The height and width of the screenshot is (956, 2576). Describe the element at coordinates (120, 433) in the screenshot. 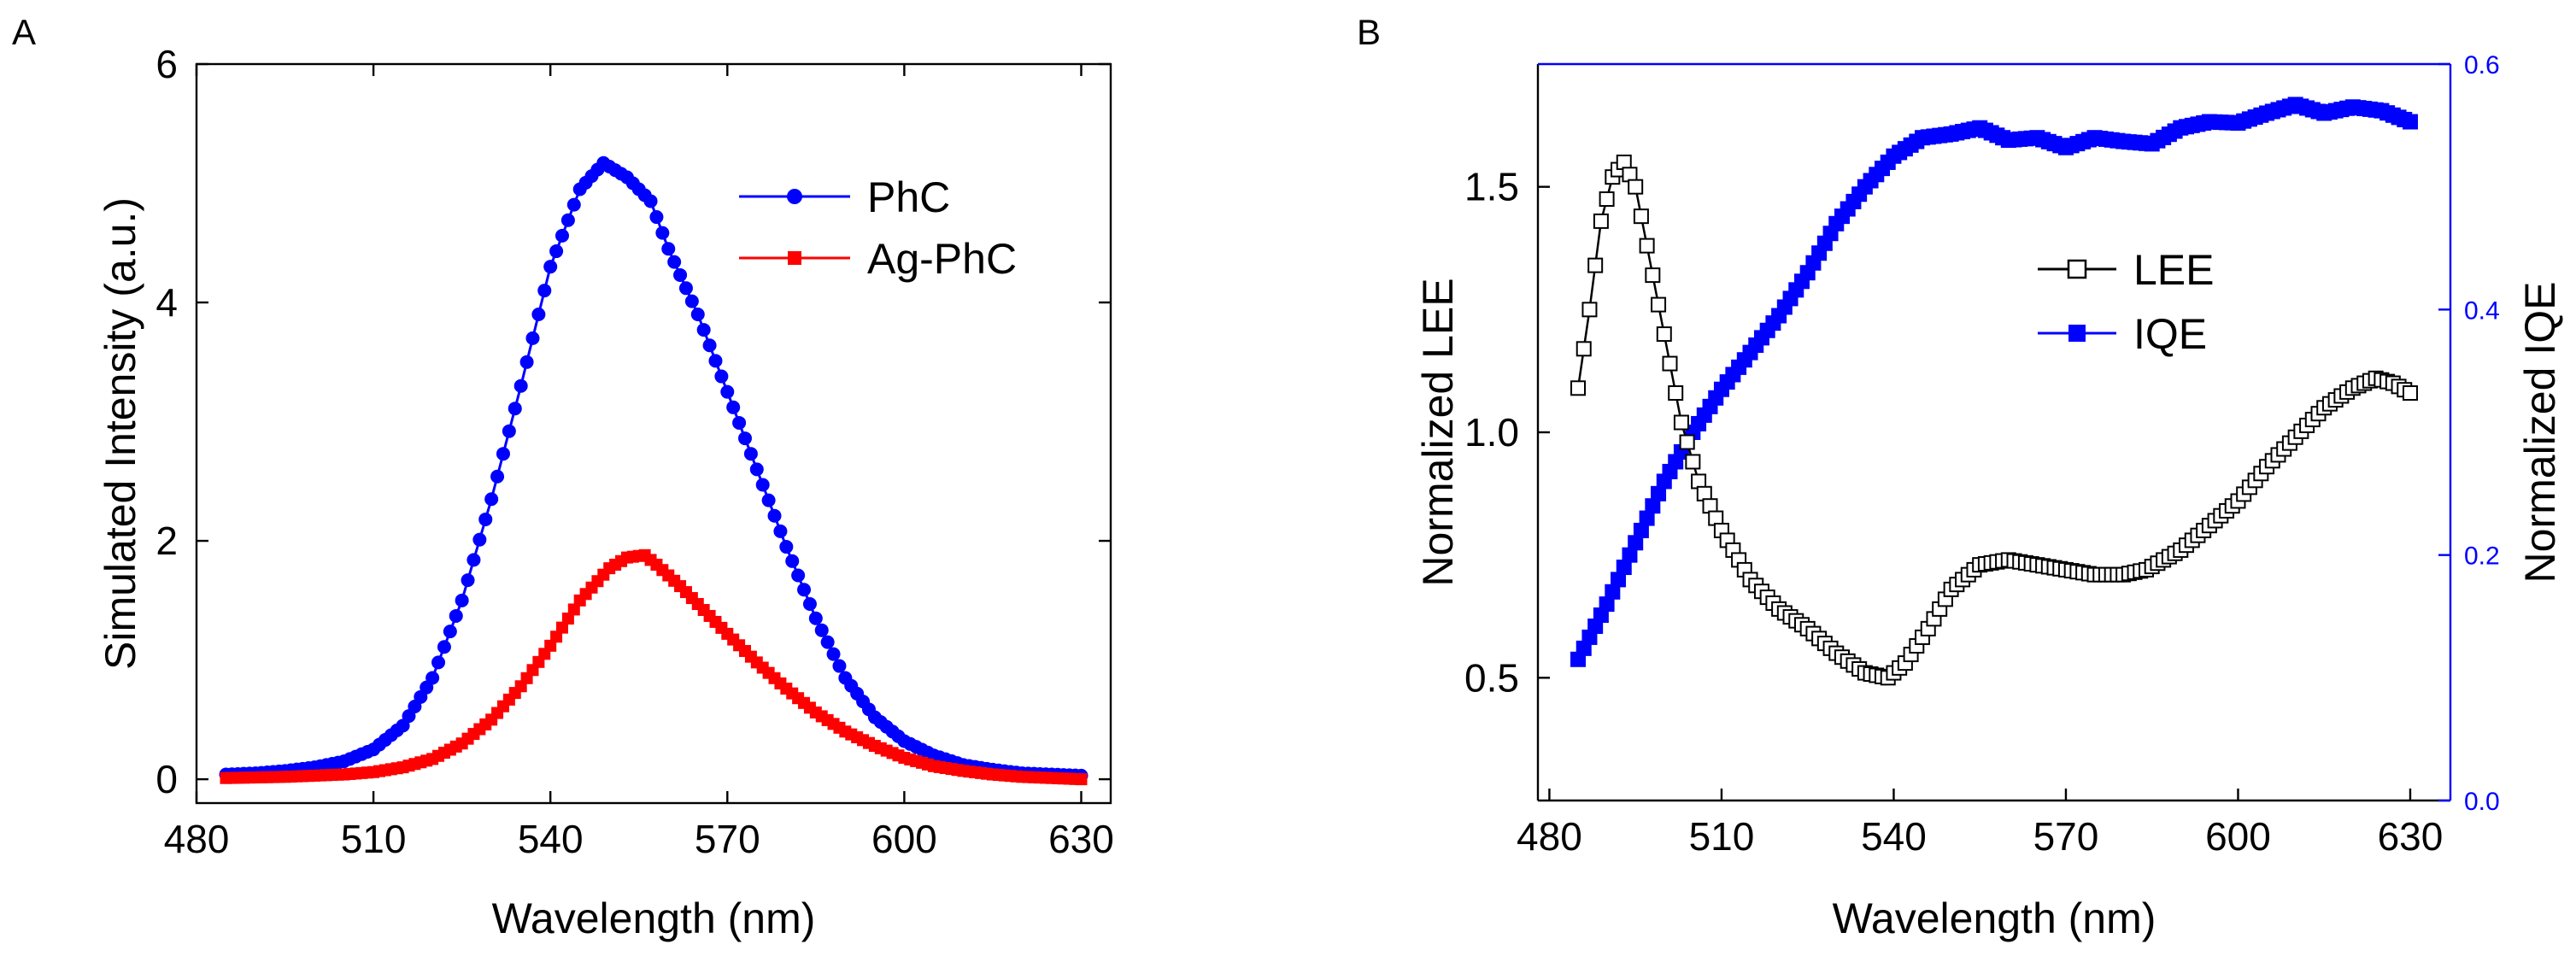

I see `y-axis-title: Simulated Intensity (a.u.)` at that location.